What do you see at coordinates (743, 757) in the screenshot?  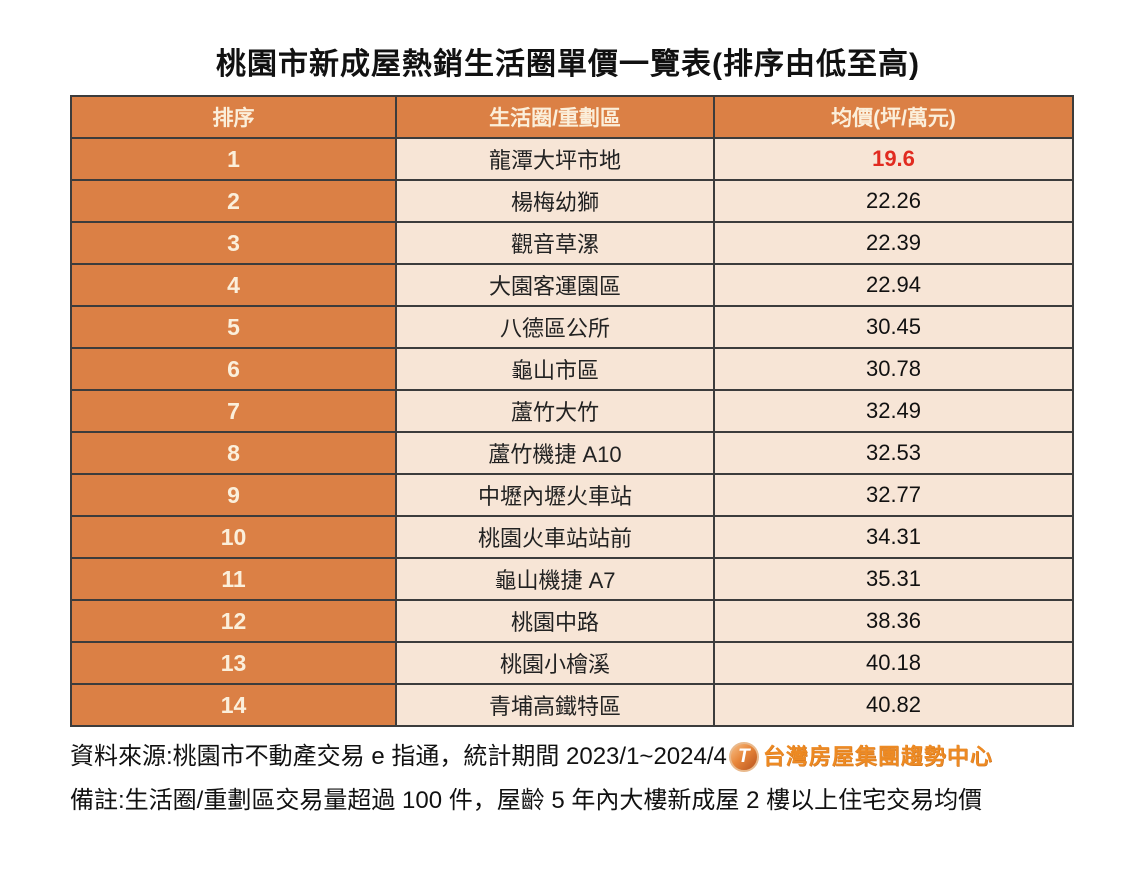 I see `logo-t-icon: T` at bounding box center [743, 757].